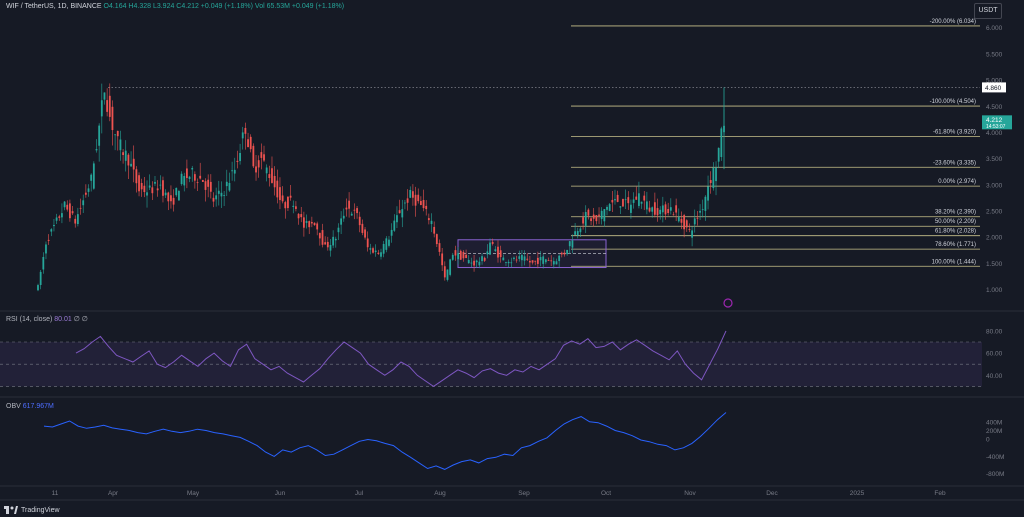 The image size is (1024, 517). I want to click on time-tick-label: 2025, so click(857, 493).